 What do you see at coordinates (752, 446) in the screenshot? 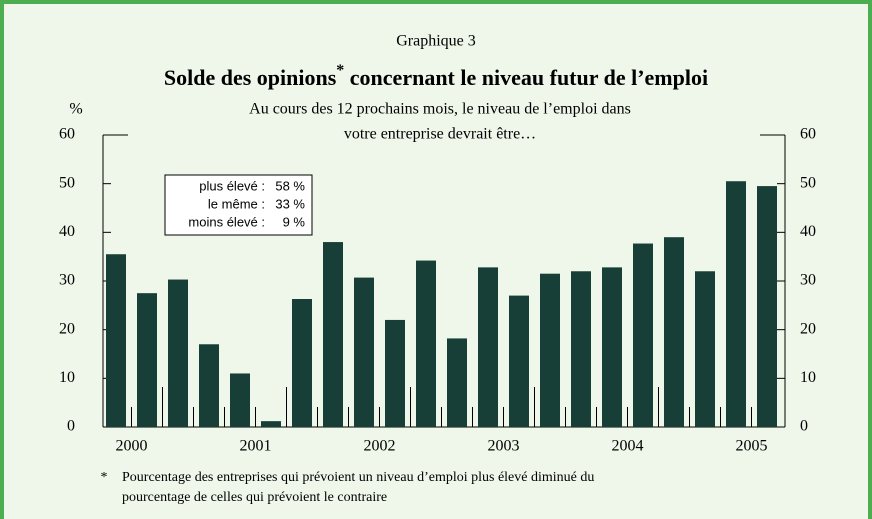
I see `x-tick-label: 2005` at bounding box center [752, 446].